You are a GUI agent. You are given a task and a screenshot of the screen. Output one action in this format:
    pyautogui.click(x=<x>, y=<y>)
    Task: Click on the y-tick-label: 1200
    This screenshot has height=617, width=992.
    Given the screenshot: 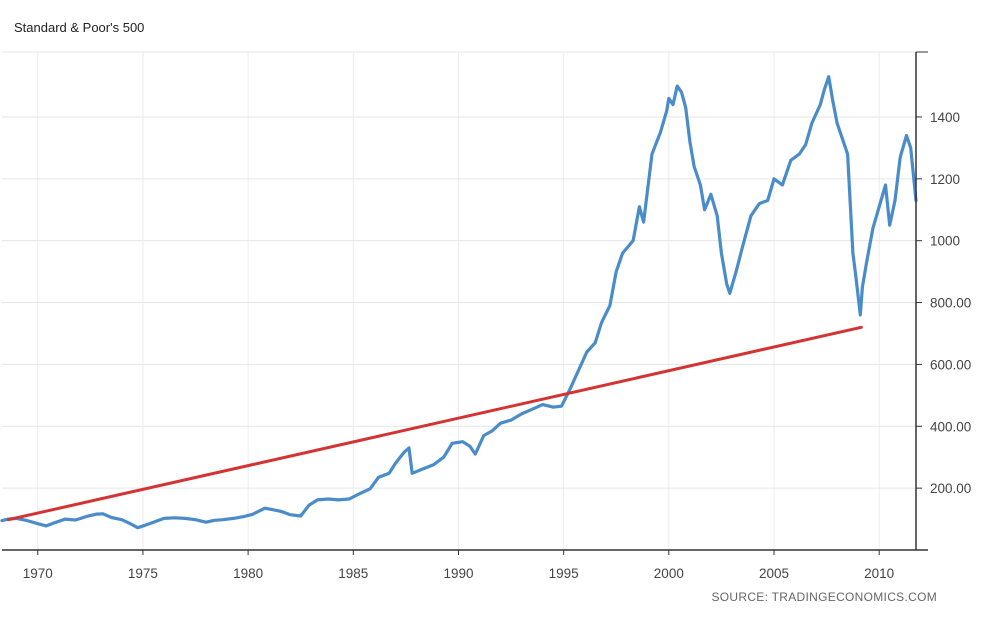 What is the action you would take?
    pyautogui.click(x=945, y=179)
    